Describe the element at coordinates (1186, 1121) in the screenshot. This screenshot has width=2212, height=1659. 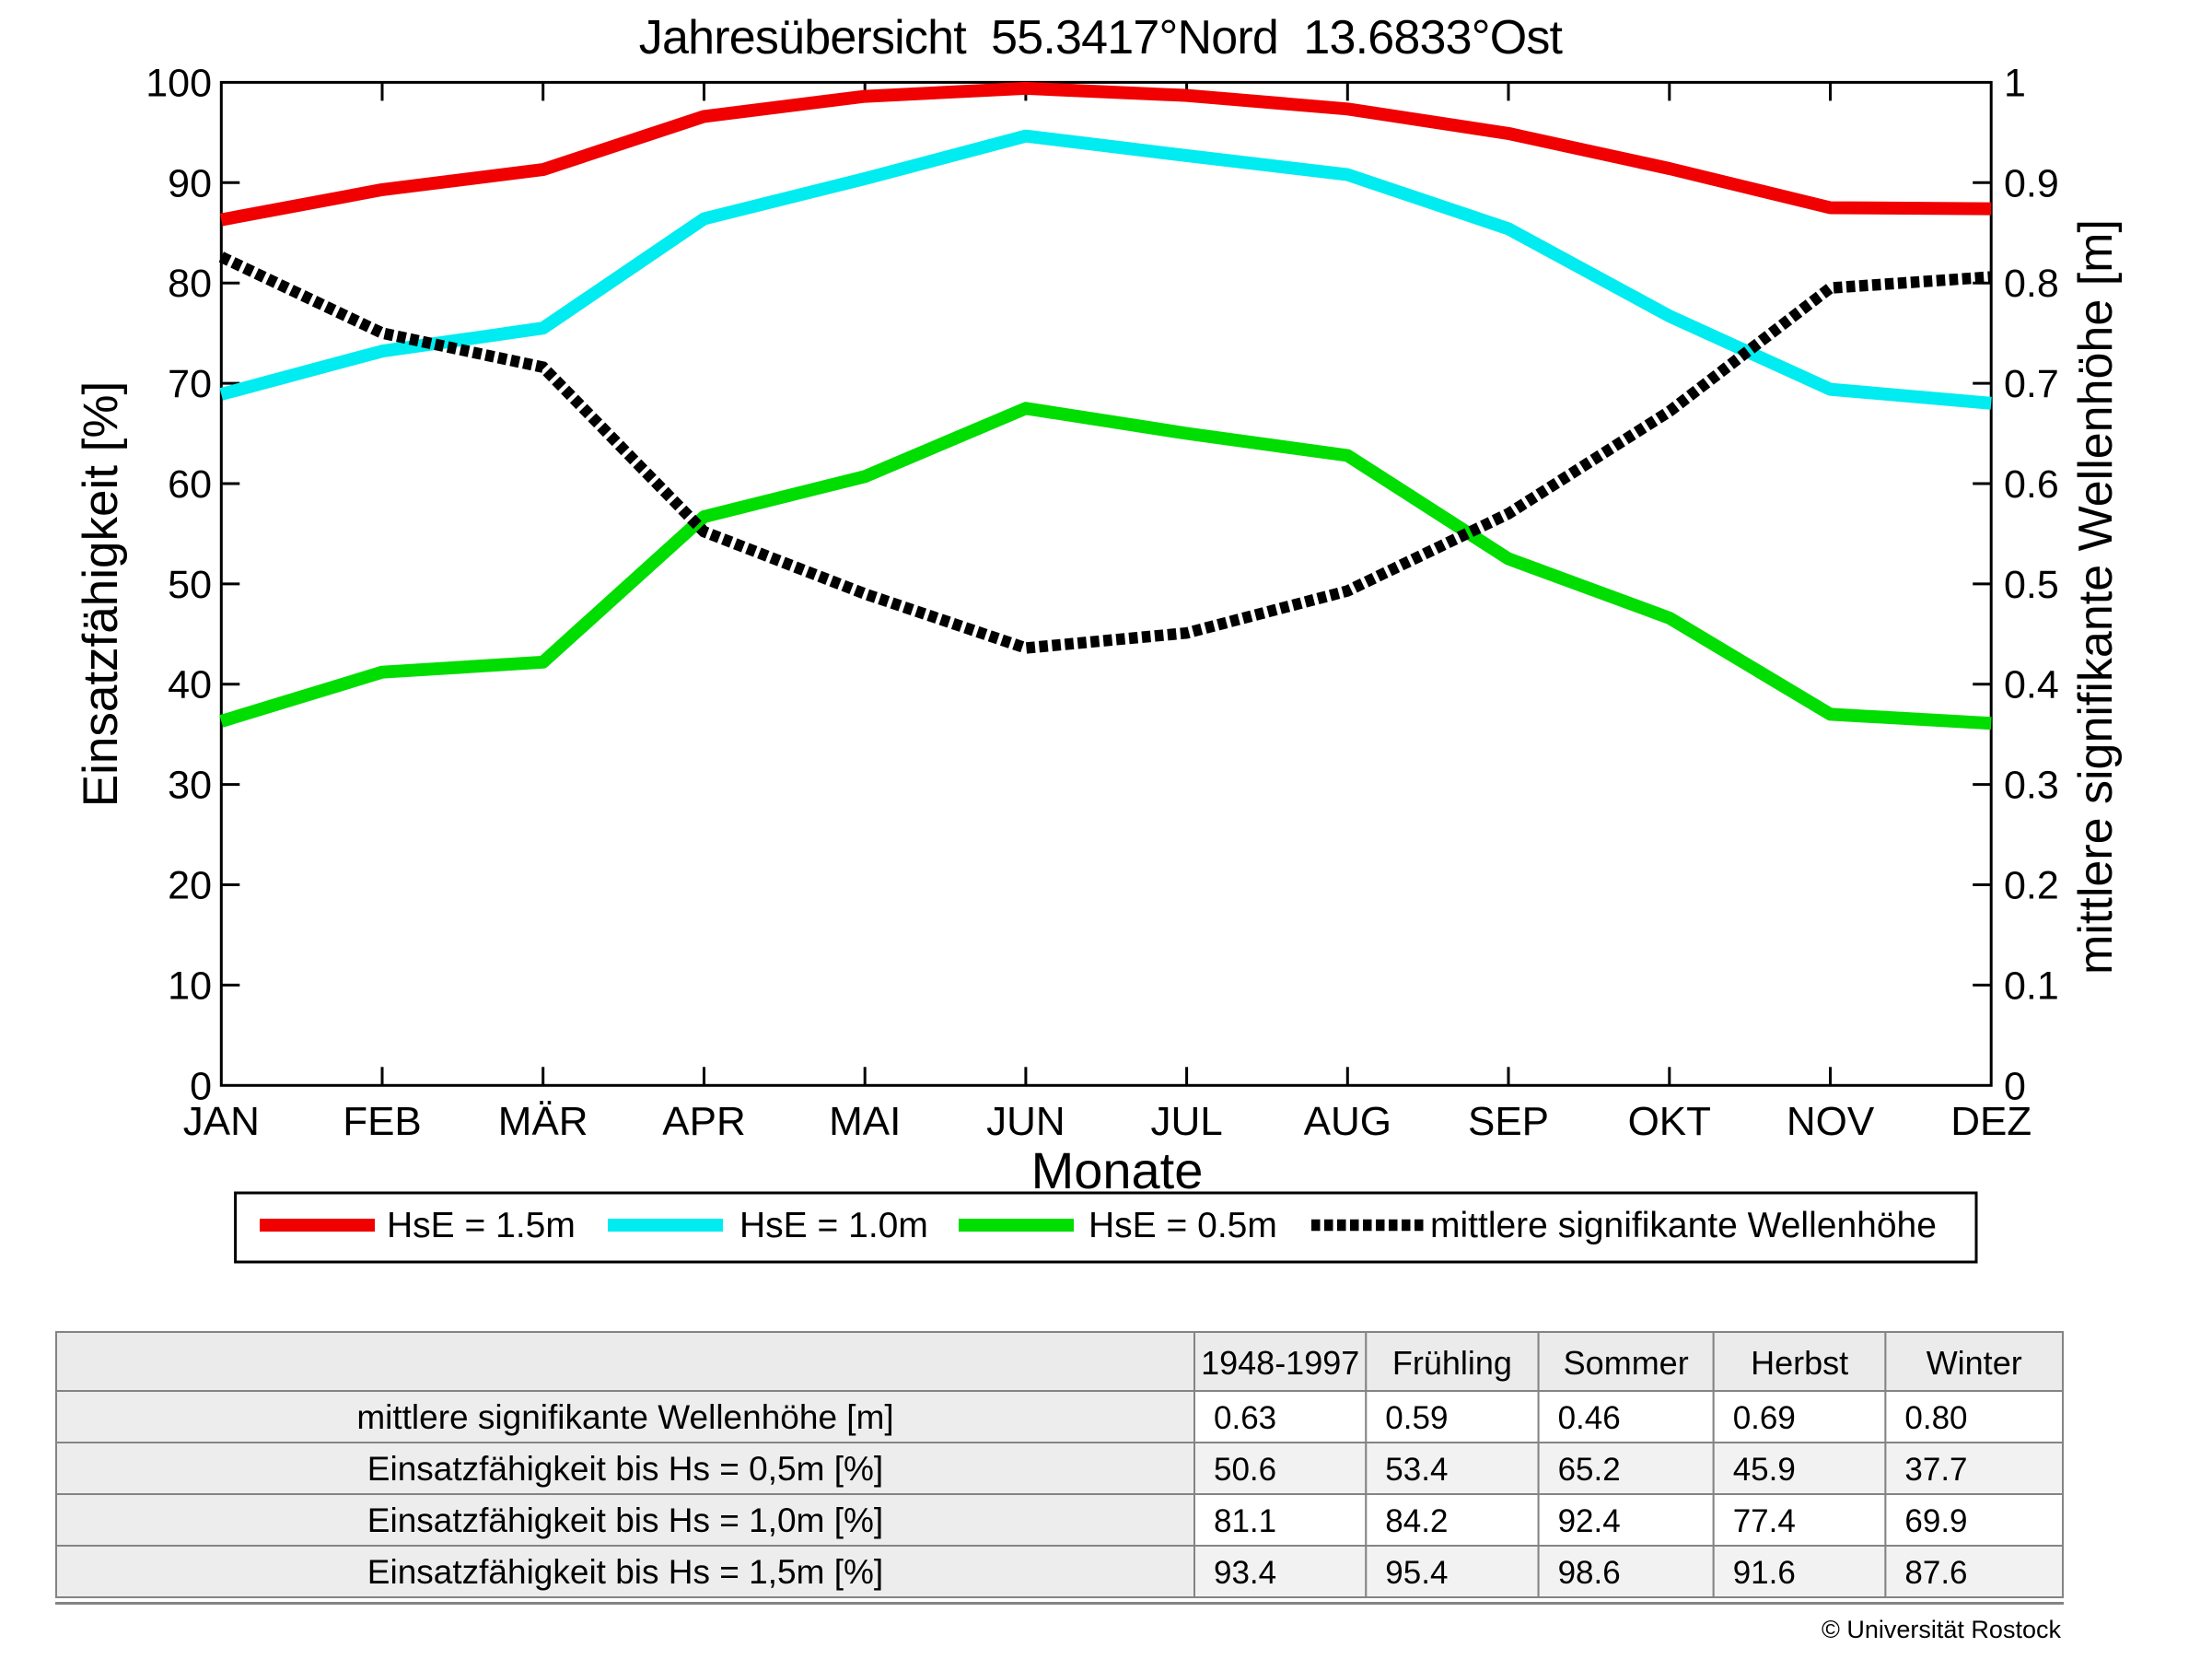
I see `svg-text: JUL` at that location.